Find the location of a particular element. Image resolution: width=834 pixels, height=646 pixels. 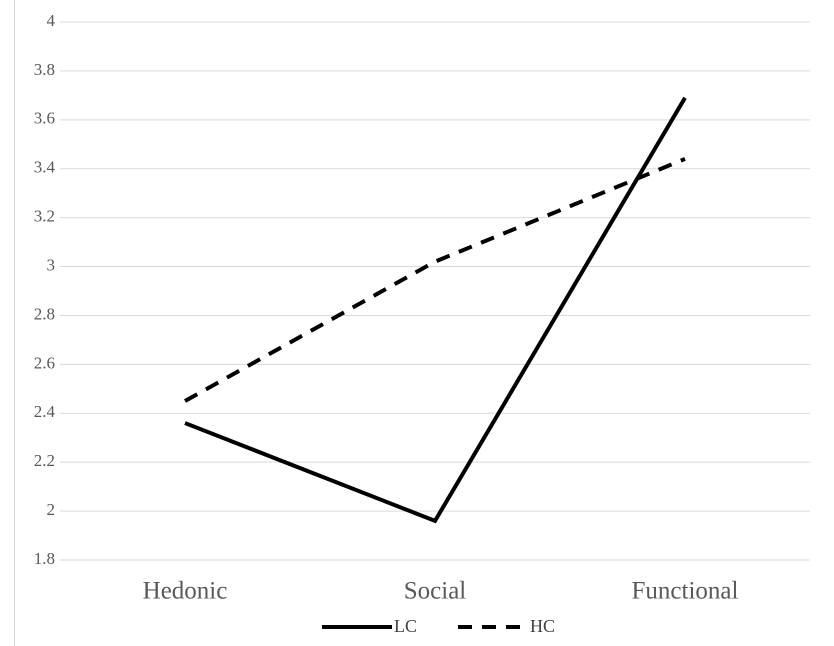

y-tick-label: 3 is located at coordinates (51, 264).